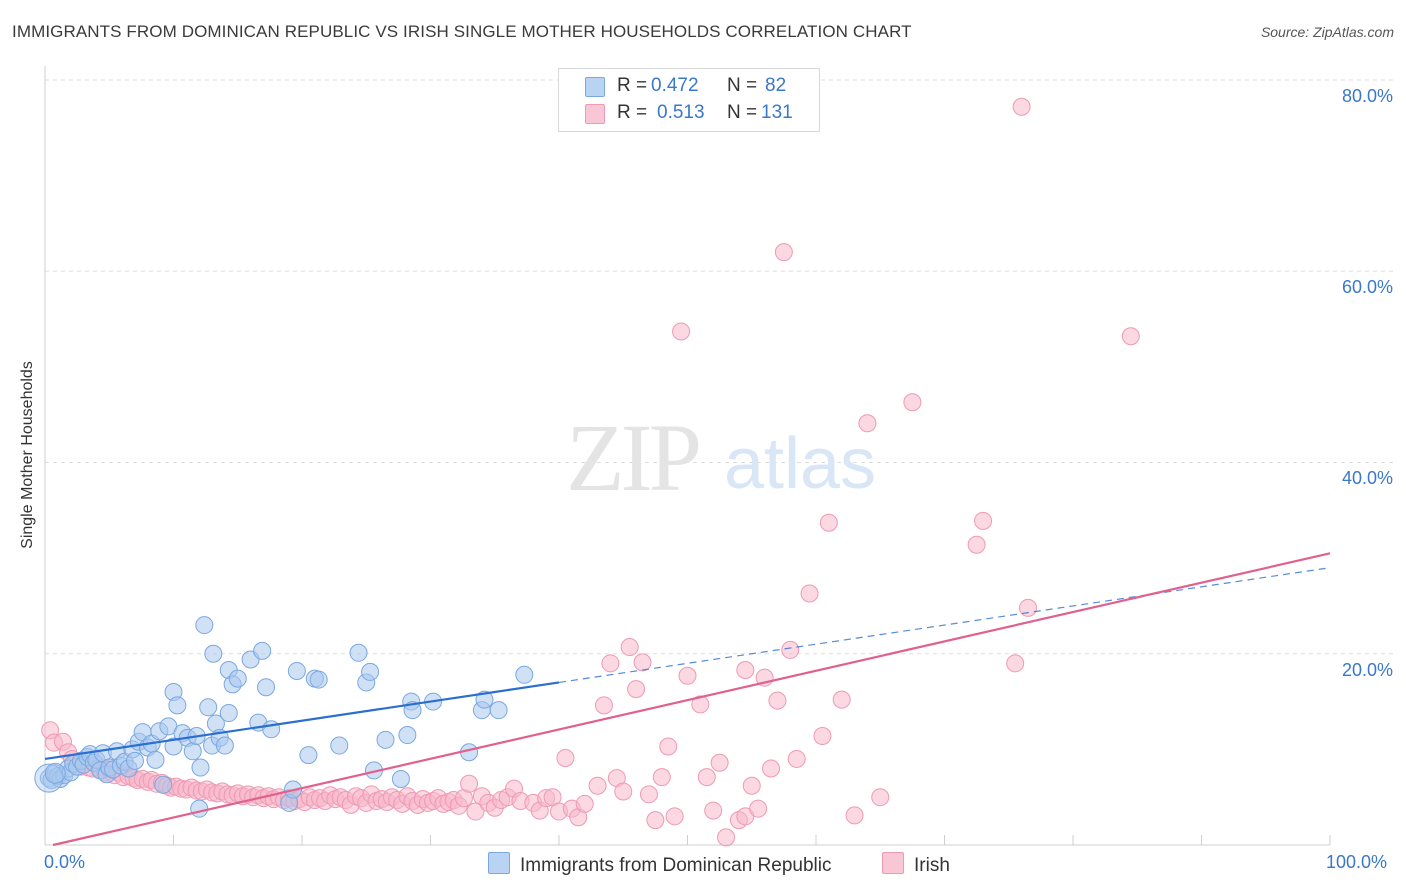  What do you see at coordinates (681, 112) in the screenshot?
I see `legend-r-value: 0.513` at bounding box center [681, 112].